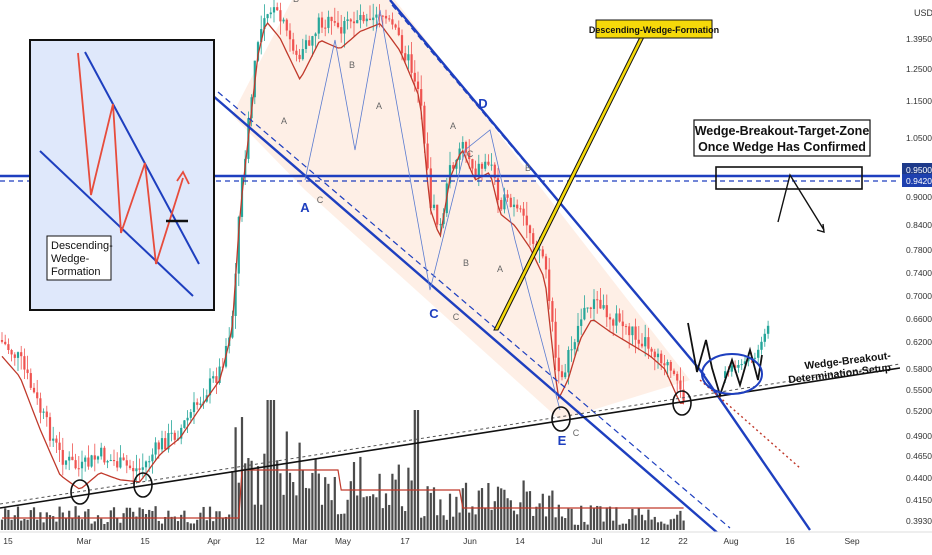 The width and height of the screenshot is (932, 555). Describe the element at coordinates (820, 228) in the screenshot. I see `target-arrowhead` at that location.